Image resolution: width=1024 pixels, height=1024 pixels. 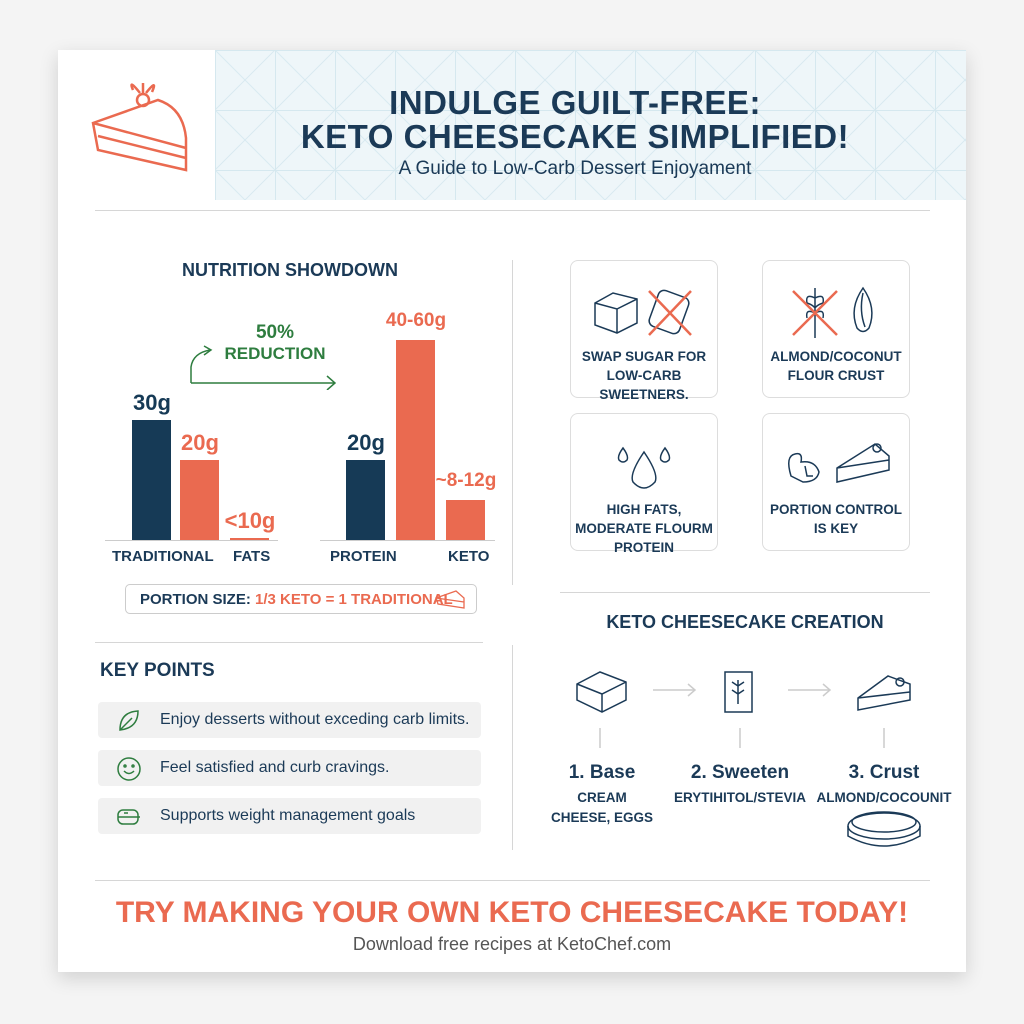 I want to click on arrow-right-icon, so click(x=742, y=690).